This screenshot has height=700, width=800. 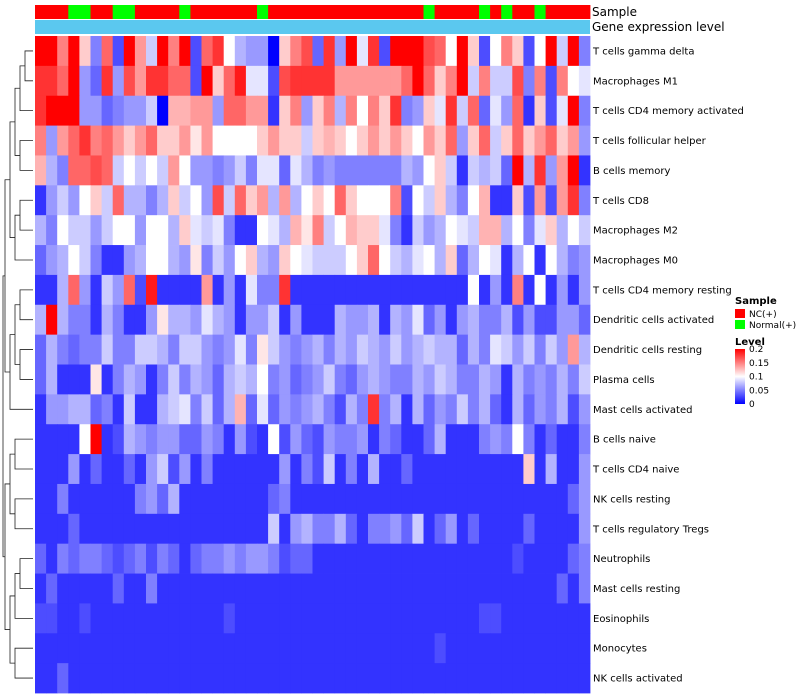 What do you see at coordinates (635, 81) in the screenshot?
I see `row-label: Macrophages M1` at bounding box center [635, 81].